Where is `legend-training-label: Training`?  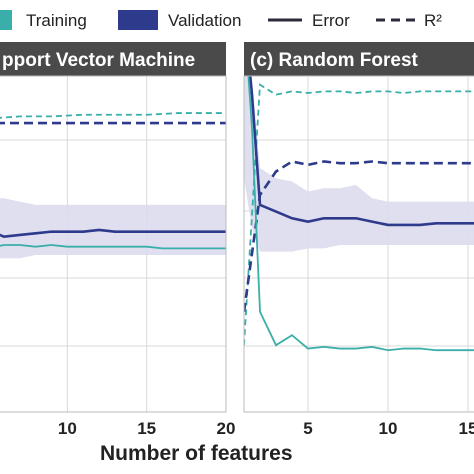 legend-training-label: Training is located at coordinates (56, 20).